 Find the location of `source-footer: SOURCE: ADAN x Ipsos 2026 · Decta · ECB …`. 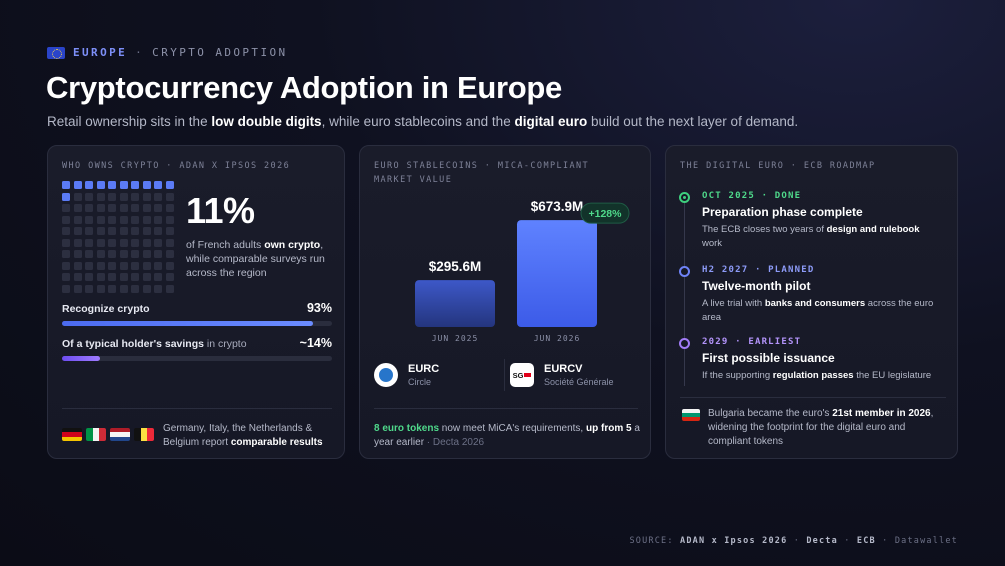

source-footer: SOURCE: ADAN x Ipsos 2026 · Decta · ECB … is located at coordinates (793, 541).